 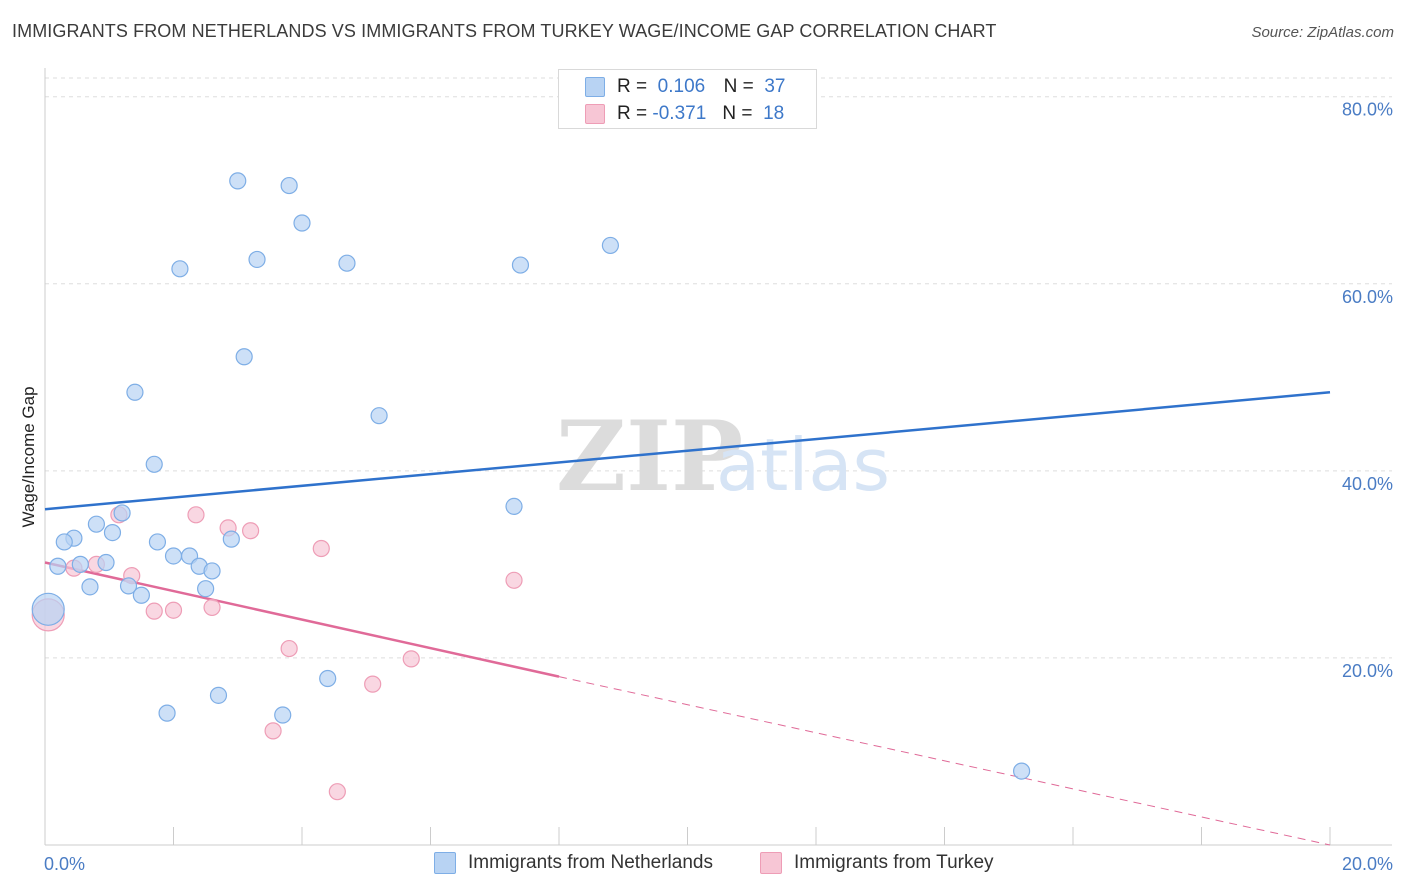 What do you see at coordinates (28, 456) in the screenshot?
I see `y-axis-title: Wage/Income Gap` at bounding box center [28, 456].